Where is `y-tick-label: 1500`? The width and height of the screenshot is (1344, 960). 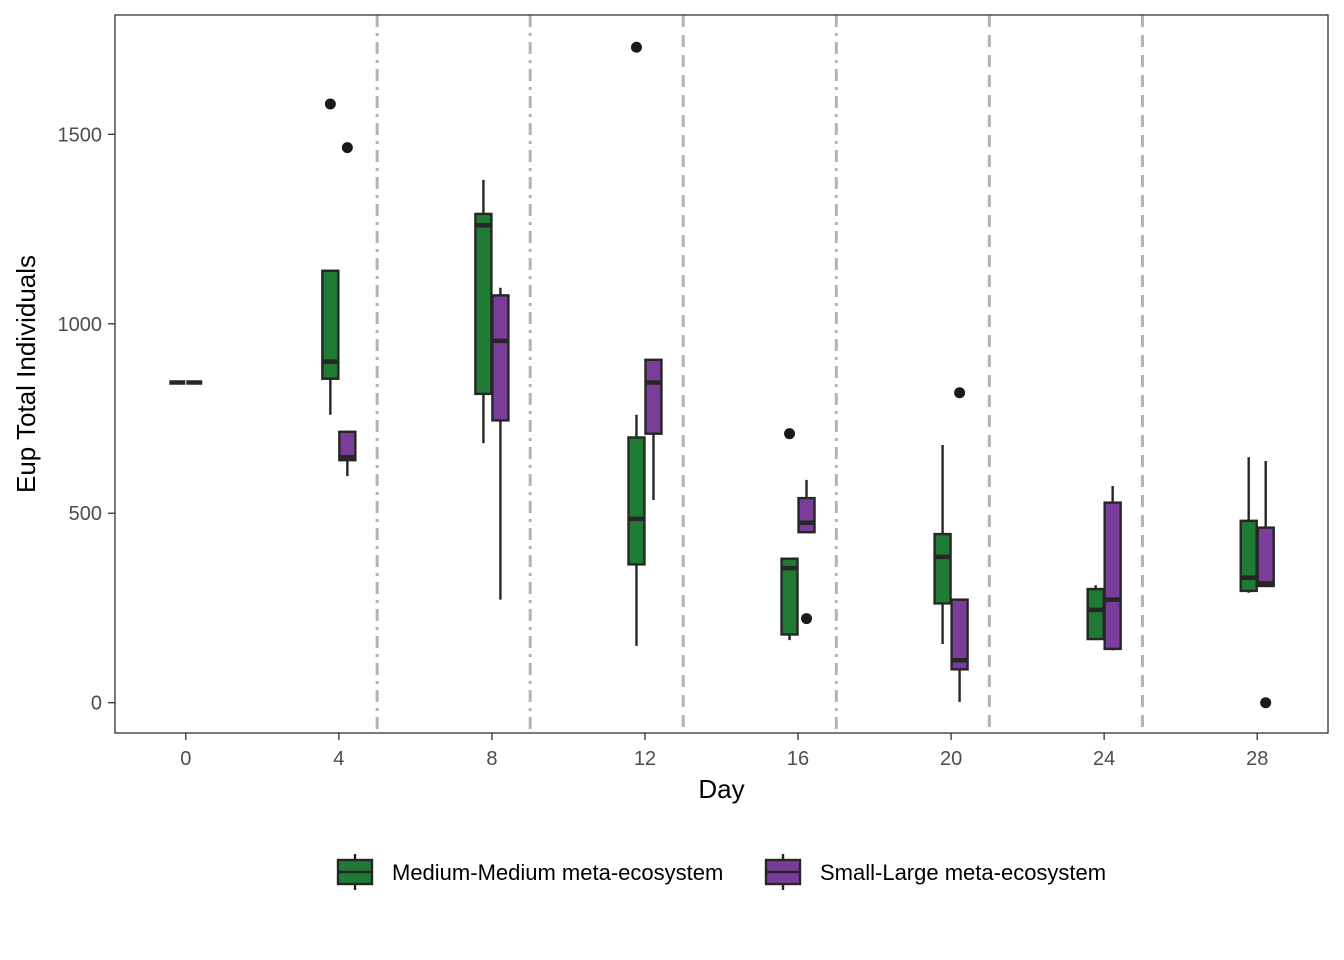
y-tick-label: 1500 is located at coordinates (80, 135).